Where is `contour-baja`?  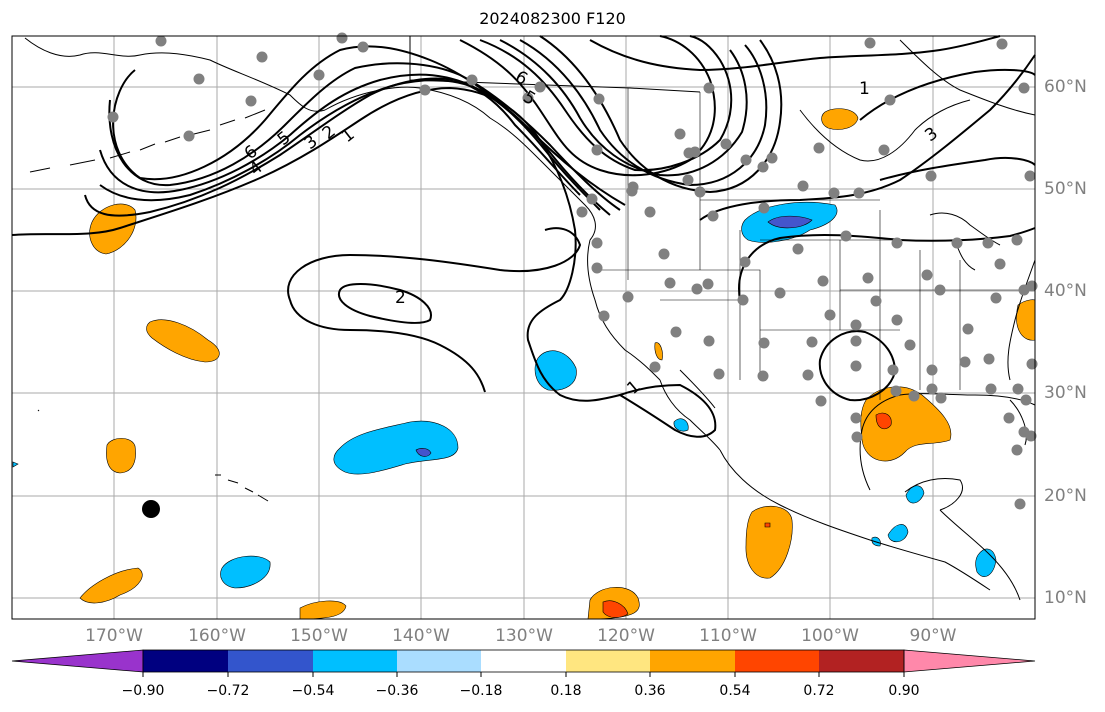
contour-baja is located at coordinates (667, 410).